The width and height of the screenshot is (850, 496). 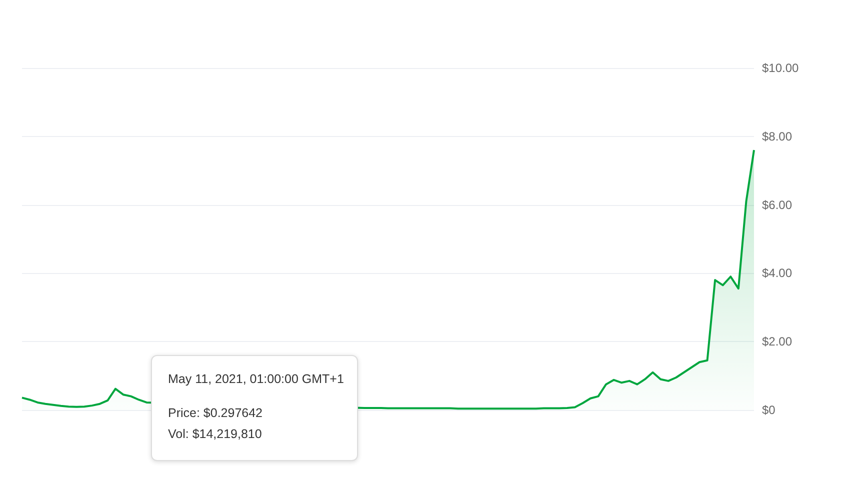 What do you see at coordinates (215, 413) in the screenshot?
I see `annotation: Price: $0.297642` at bounding box center [215, 413].